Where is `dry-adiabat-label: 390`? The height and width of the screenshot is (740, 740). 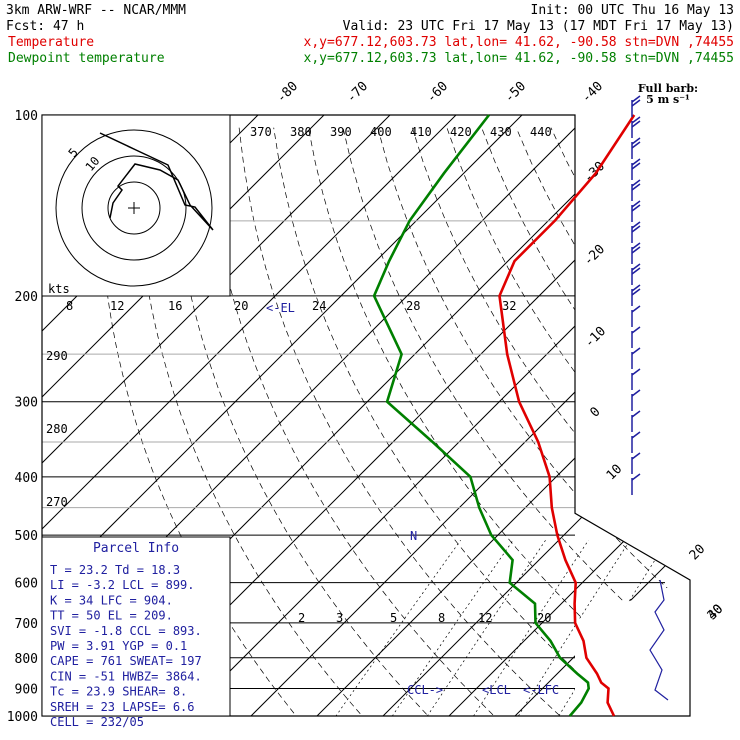 dry-adiabat-label: 390 is located at coordinates (341, 132).